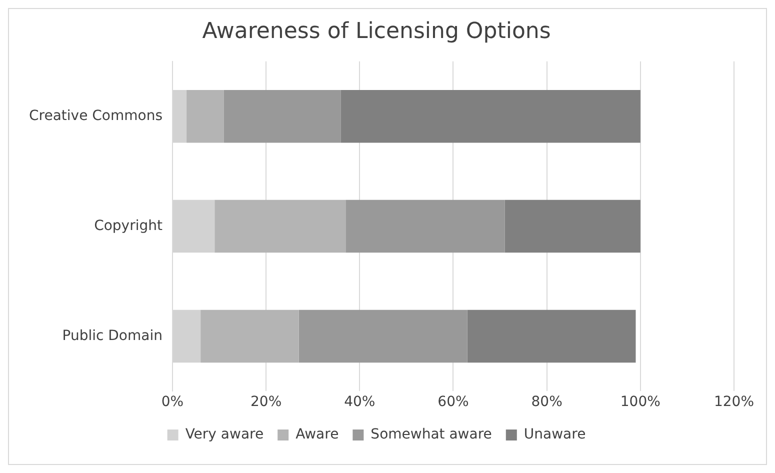  What do you see at coordinates (317, 434) in the screenshot?
I see `legend-label: Aware` at bounding box center [317, 434].